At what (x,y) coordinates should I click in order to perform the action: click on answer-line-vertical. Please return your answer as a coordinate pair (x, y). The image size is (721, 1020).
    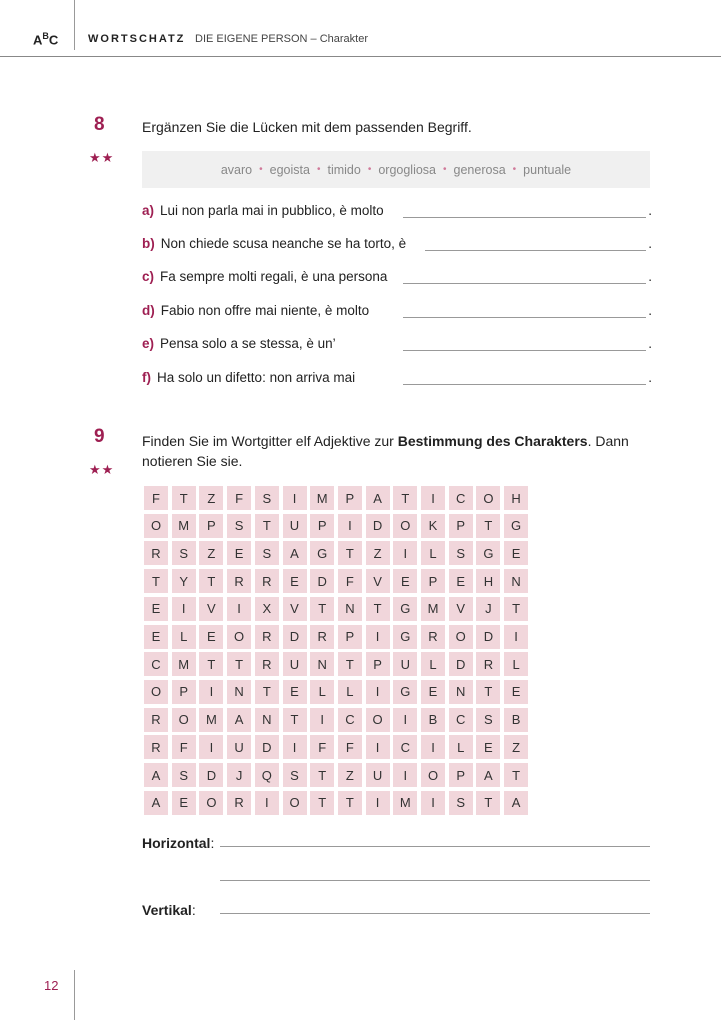
    Looking at the image, I should click on (435, 913).